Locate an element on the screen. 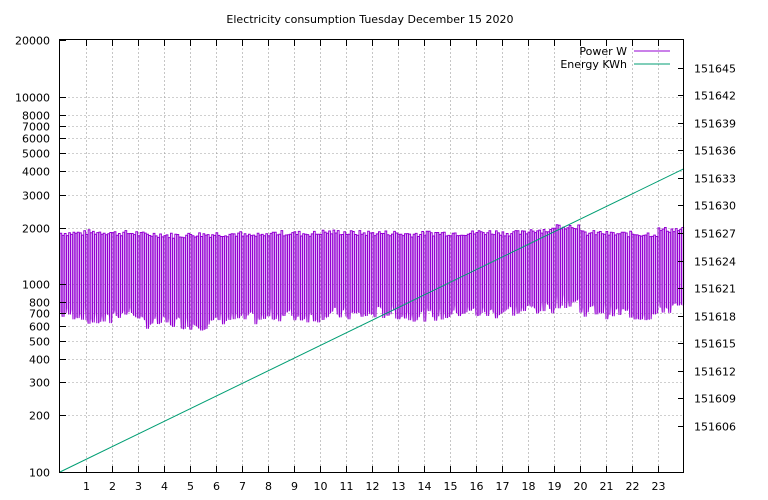 Image resolution: width=768 pixels, height=500 pixels. x-tick-label-16: 16 is located at coordinates (477, 486).